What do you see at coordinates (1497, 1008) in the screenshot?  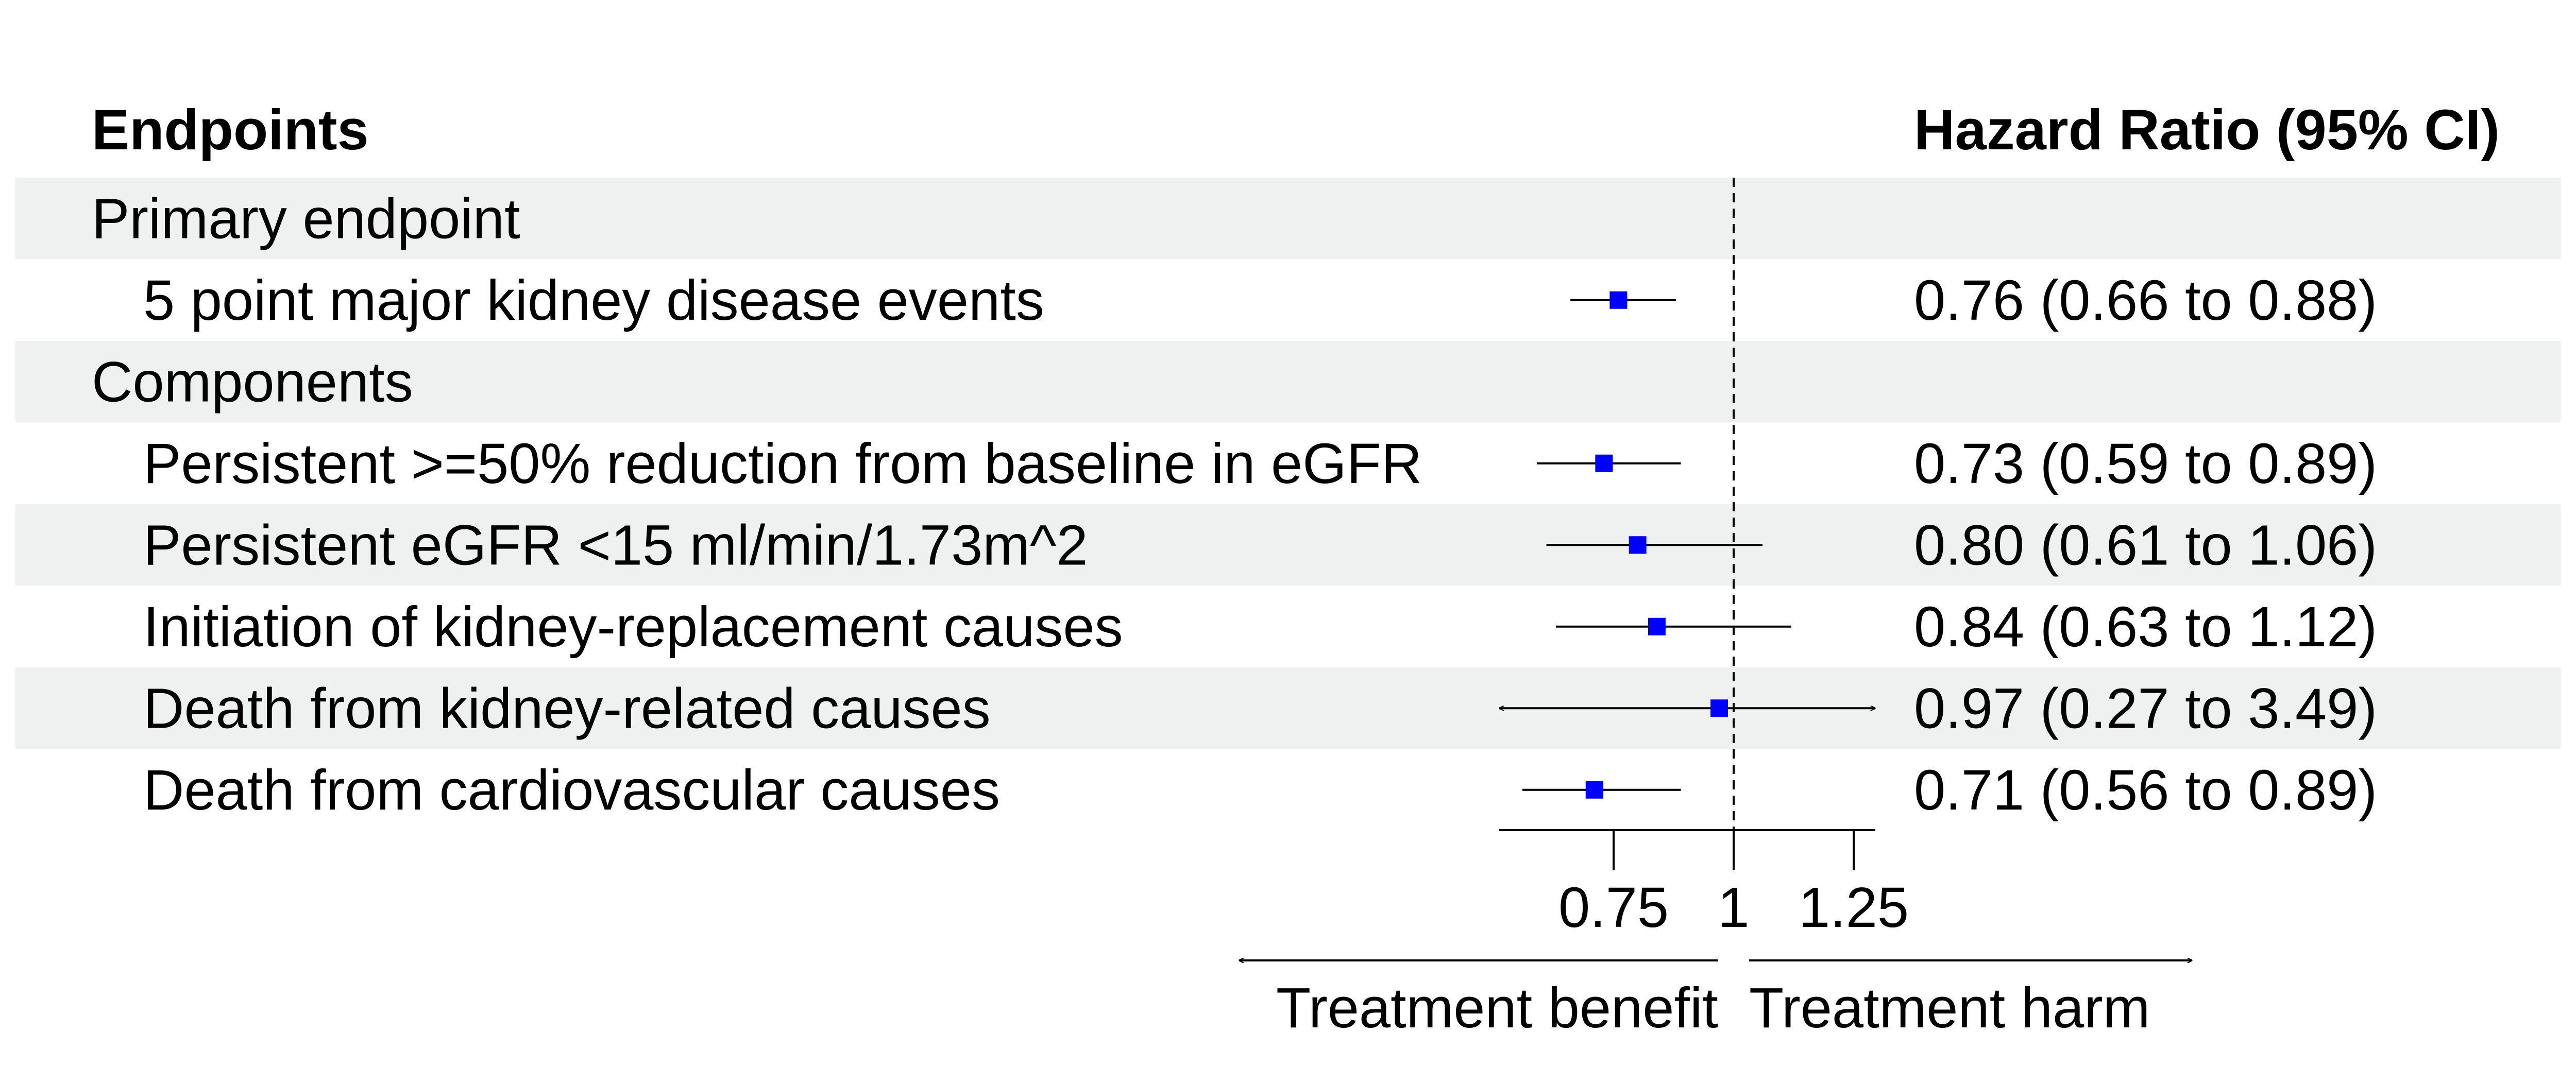 I see `treatment-benefit-label: Treatment benefit` at bounding box center [1497, 1008].